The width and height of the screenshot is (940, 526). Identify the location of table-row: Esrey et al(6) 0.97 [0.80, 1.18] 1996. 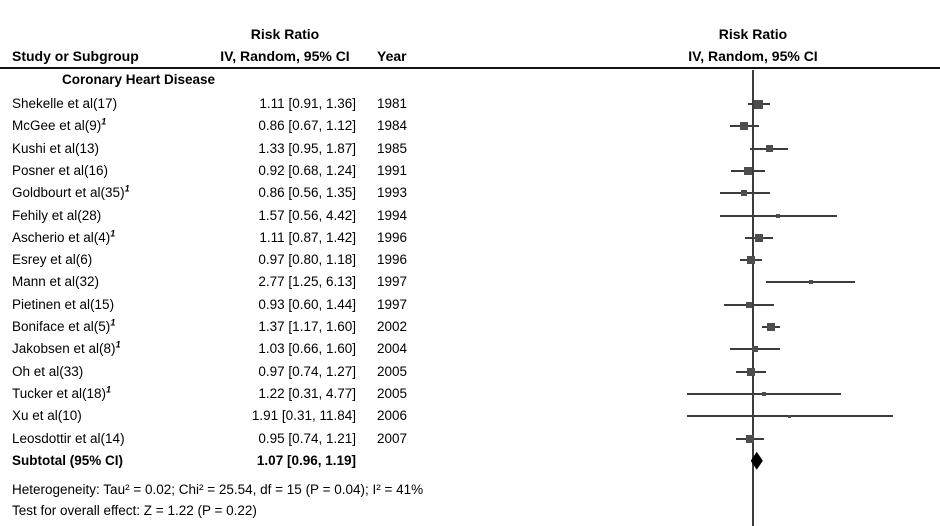
(240, 260).